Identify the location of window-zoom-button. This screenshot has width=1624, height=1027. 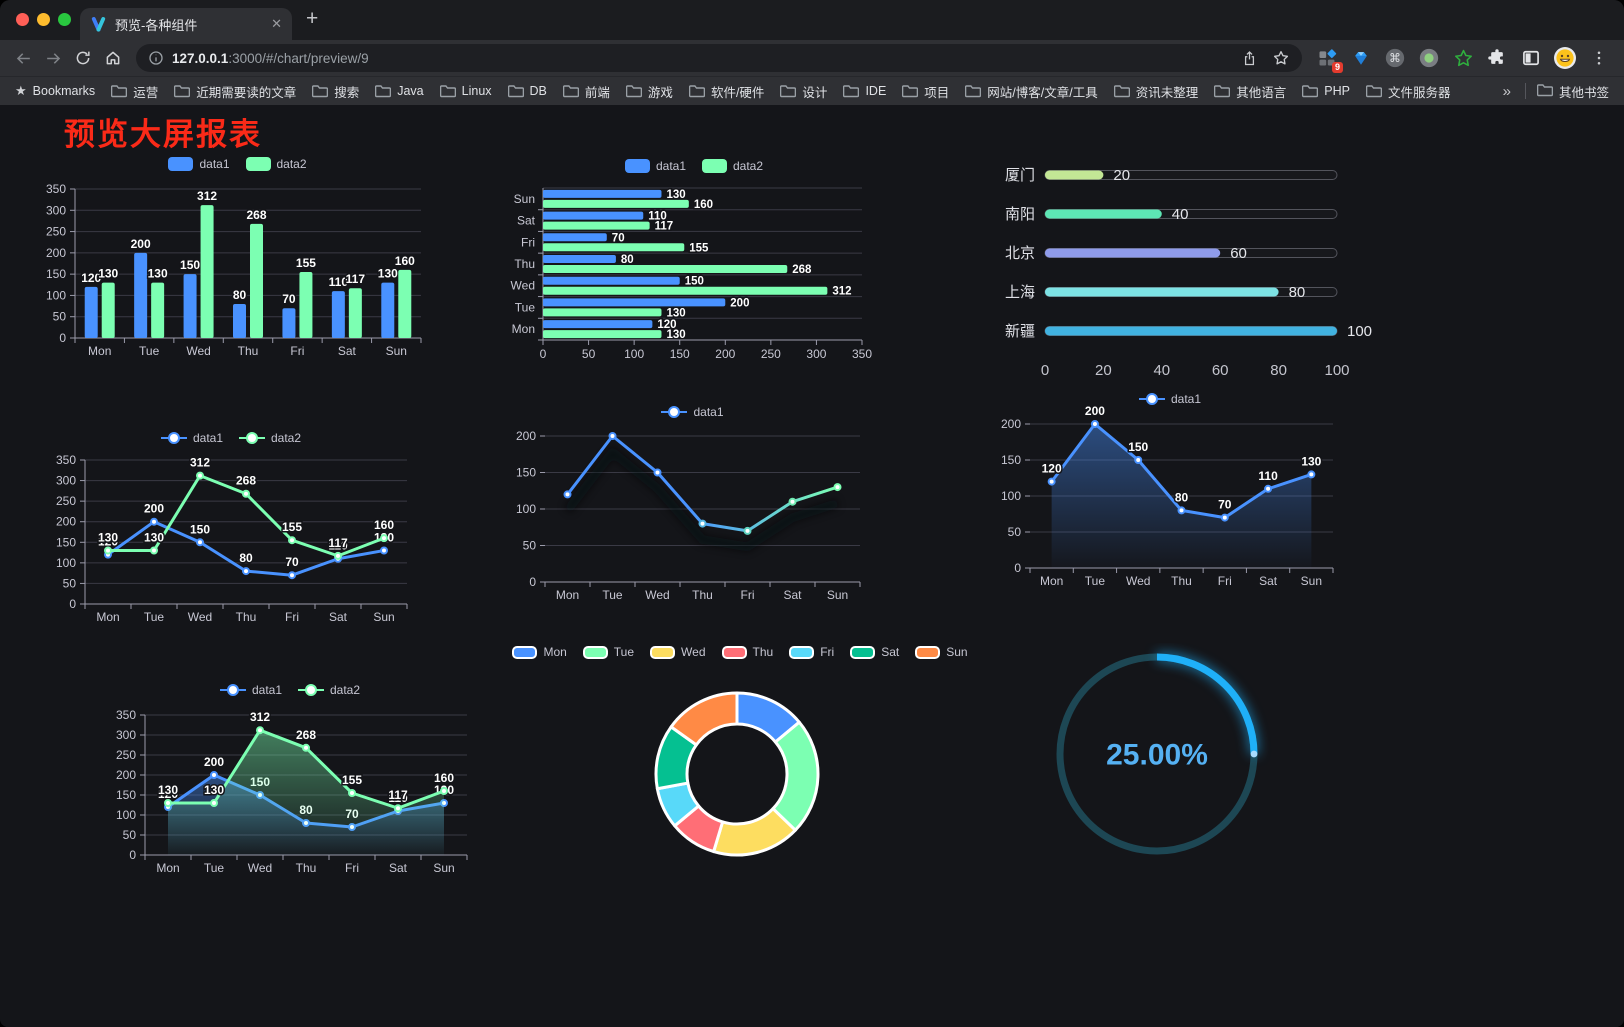
(64, 19).